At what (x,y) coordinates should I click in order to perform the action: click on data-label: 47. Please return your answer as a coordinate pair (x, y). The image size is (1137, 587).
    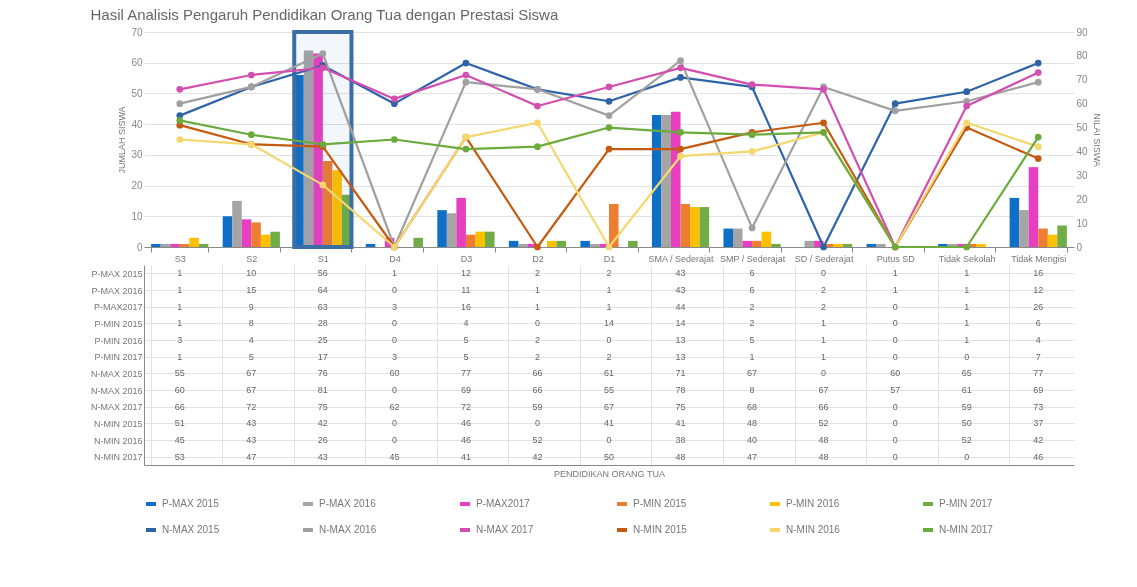
    Looking at the image, I should click on (251, 456).